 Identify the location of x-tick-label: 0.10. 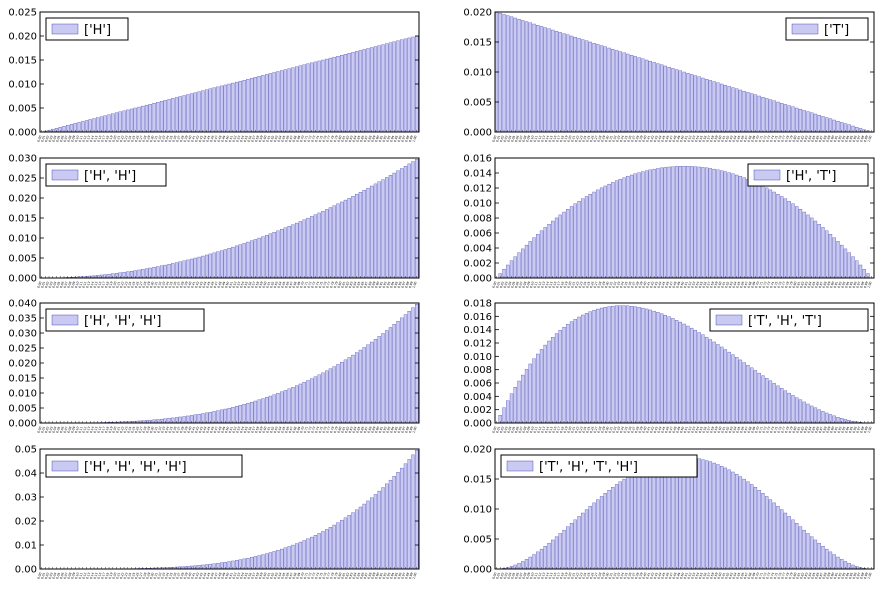
(532, 285).